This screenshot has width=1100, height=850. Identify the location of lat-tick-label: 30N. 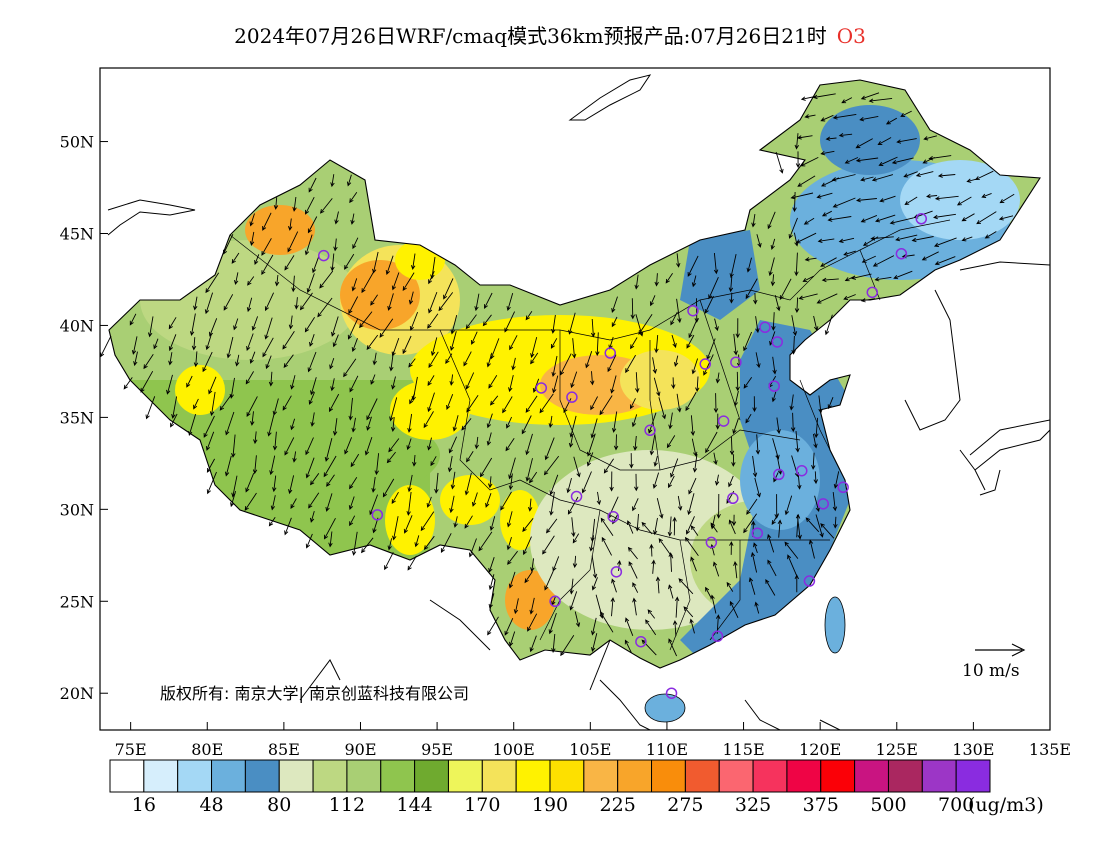
(77, 509).